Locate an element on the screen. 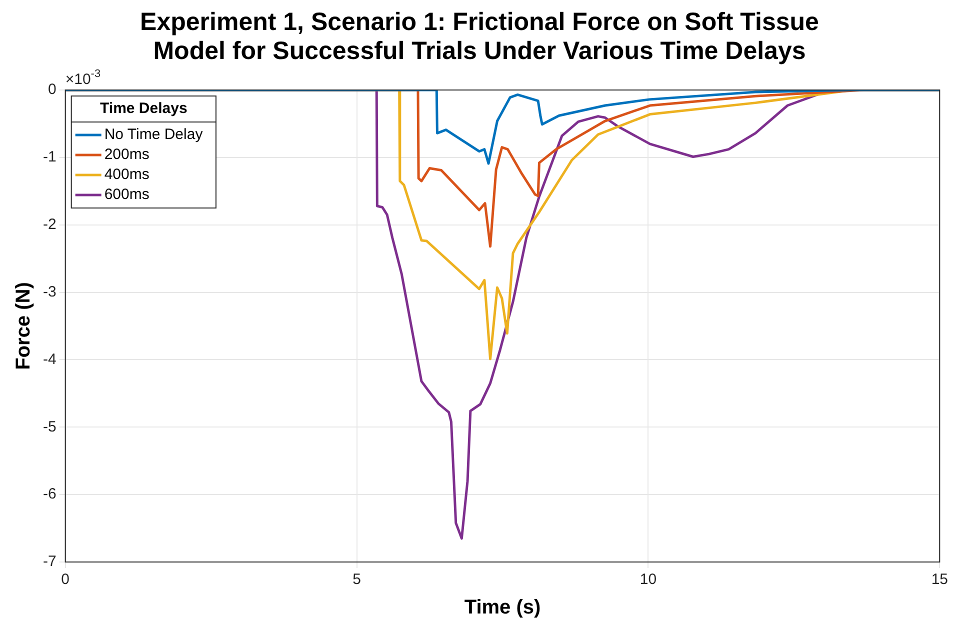 The image size is (959, 636). y-tick-label: 0 is located at coordinates (52, 89).